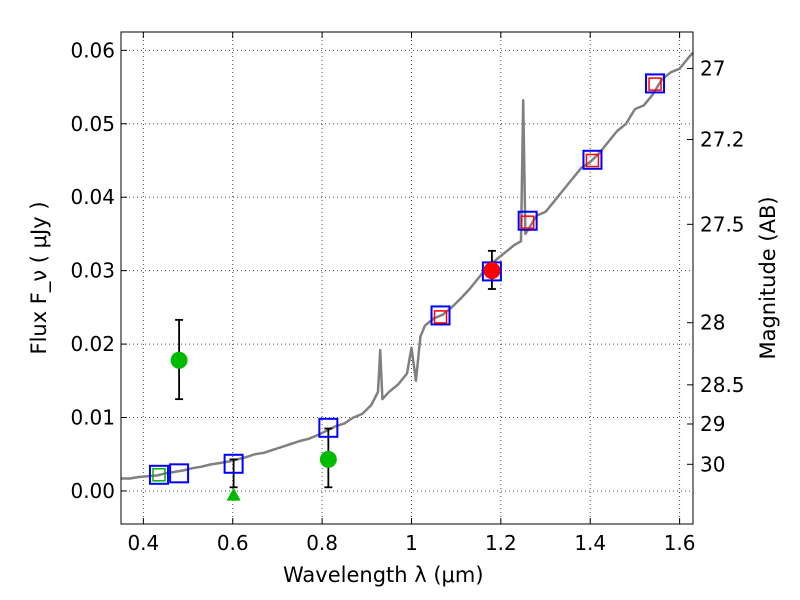  I want to click on right-tick-label: 29, so click(712, 424).